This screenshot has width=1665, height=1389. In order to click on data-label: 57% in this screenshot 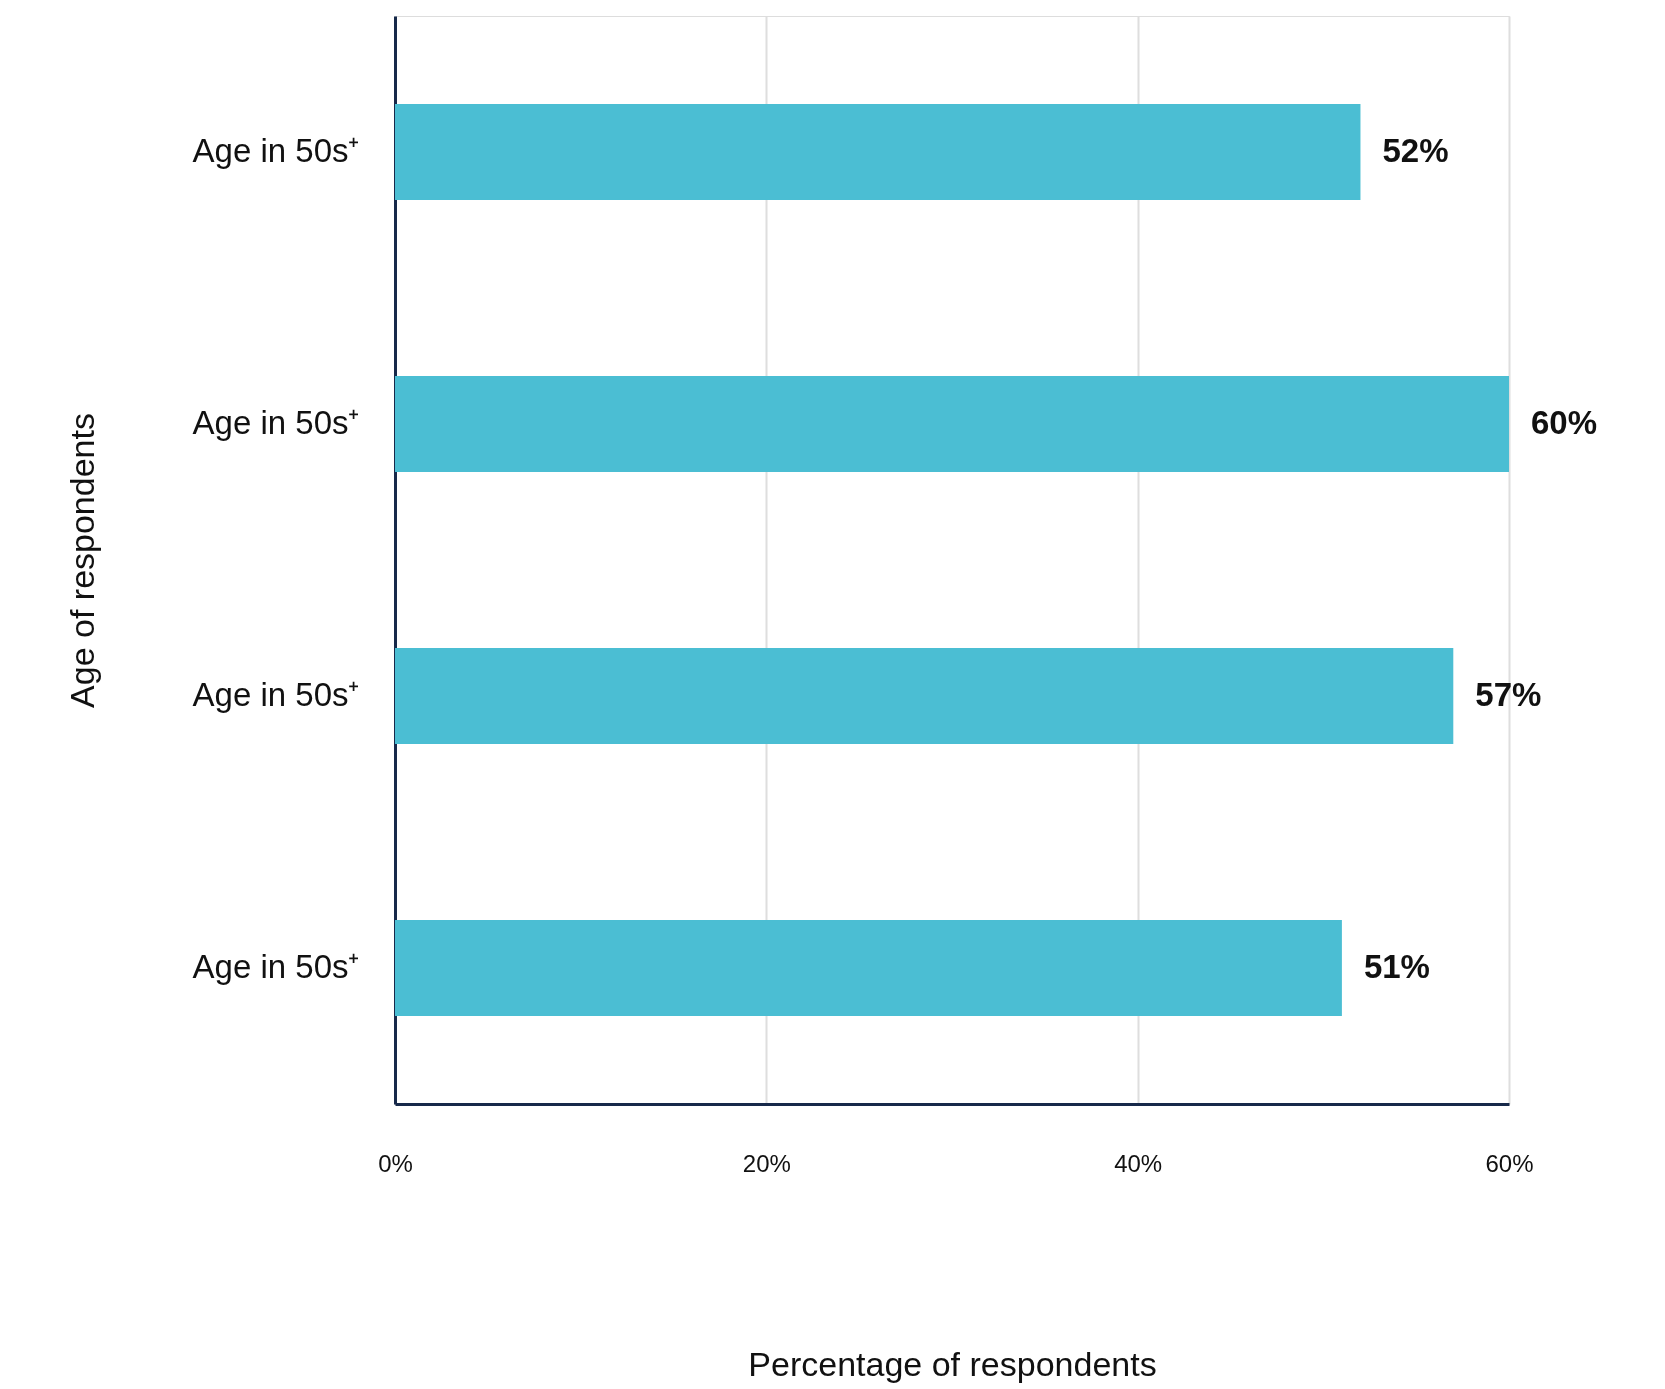, I will do `click(1508, 694)`.